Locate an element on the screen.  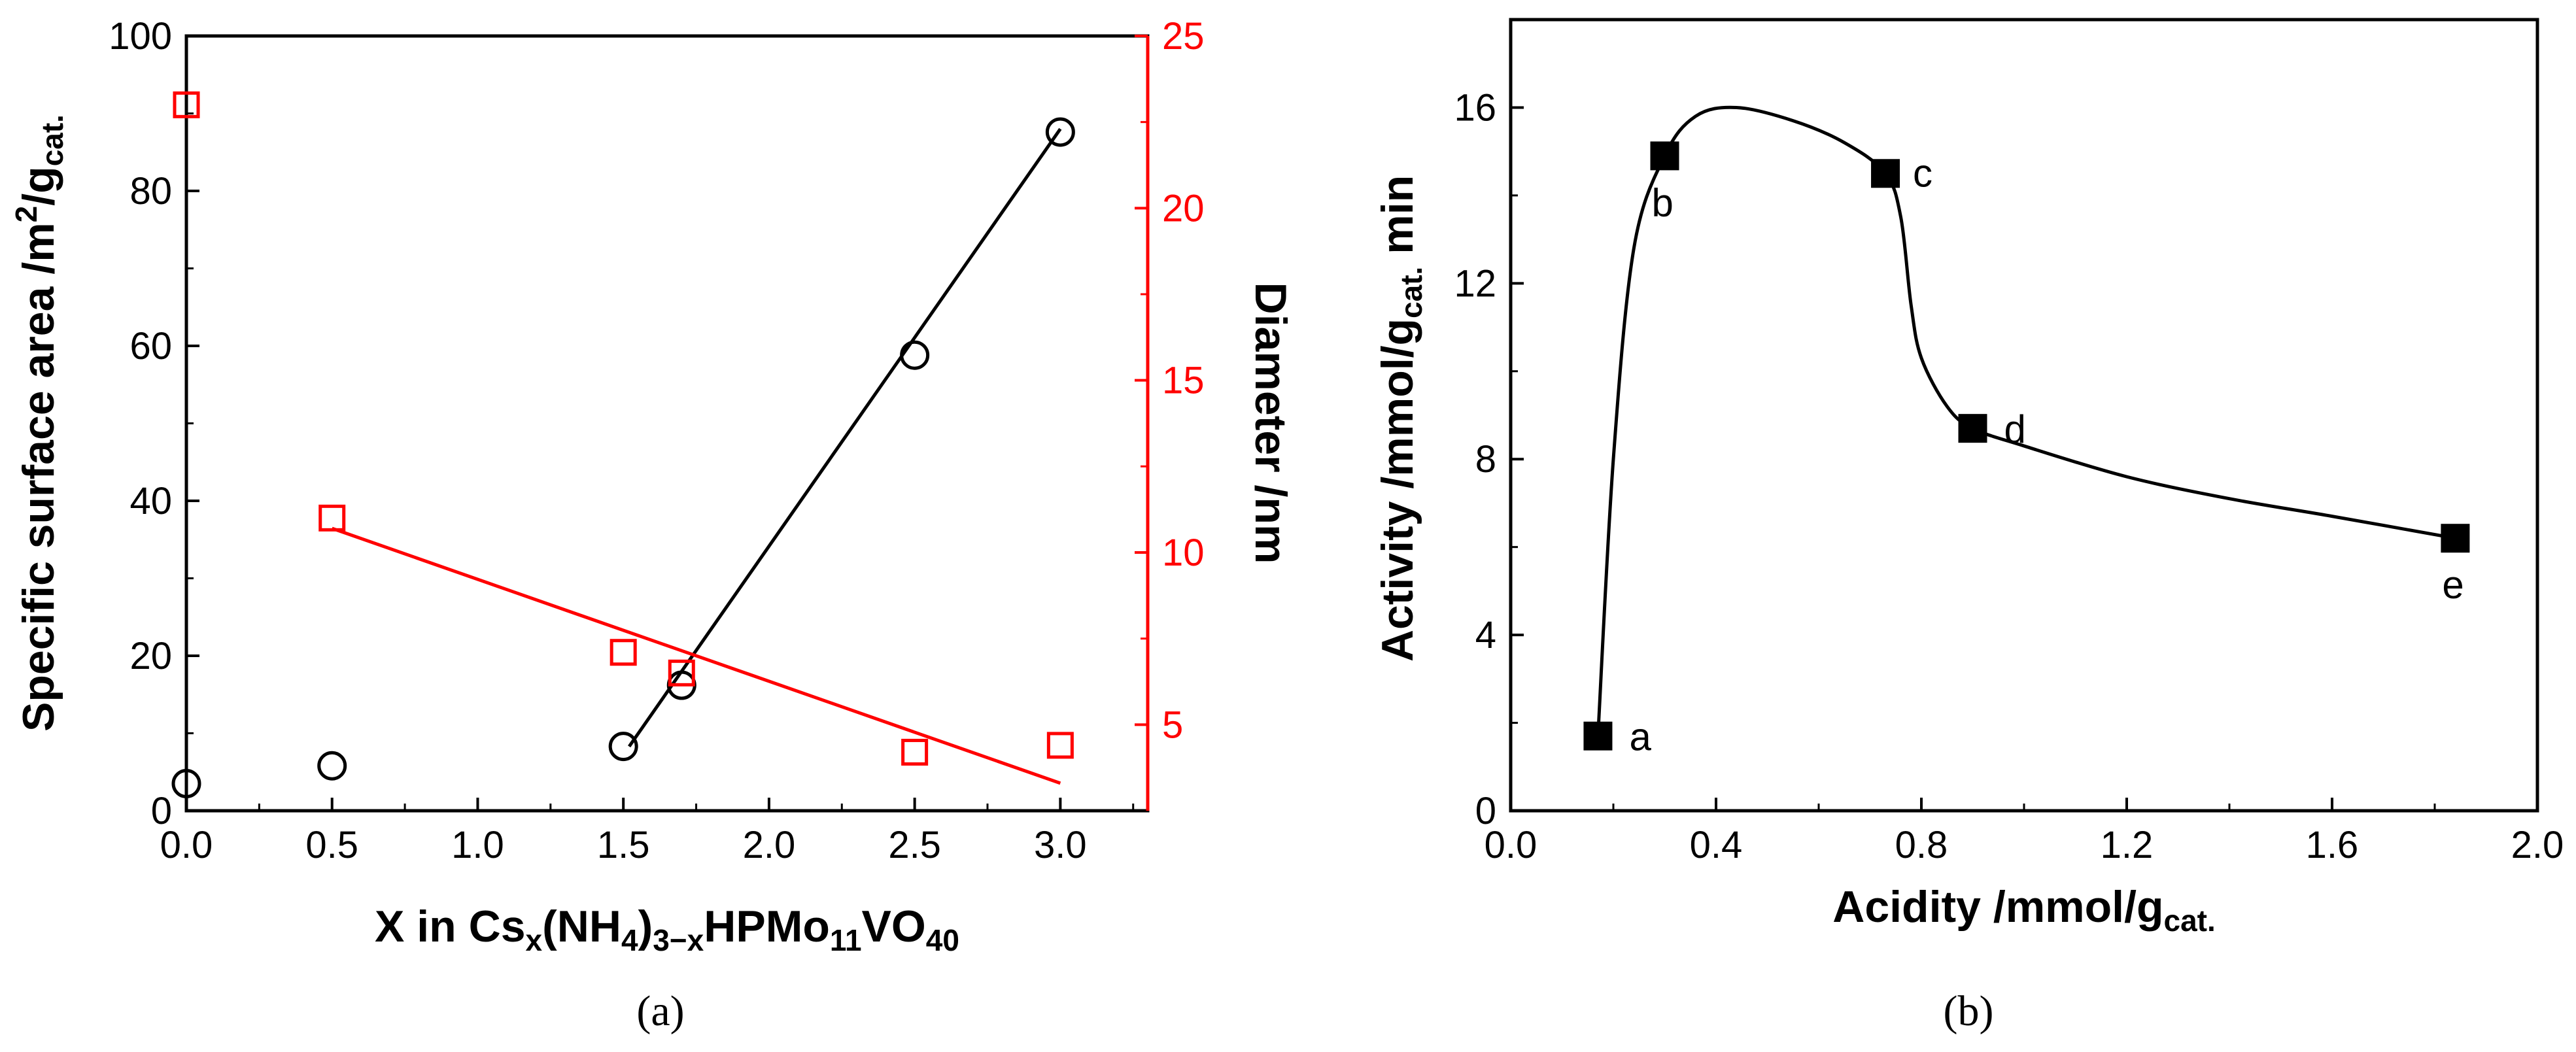
point-label: b is located at coordinates (1663, 202).